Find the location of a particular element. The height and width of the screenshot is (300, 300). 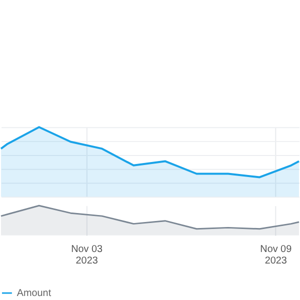

x-tick-label: Nov 03 2023 is located at coordinates (87, 255).